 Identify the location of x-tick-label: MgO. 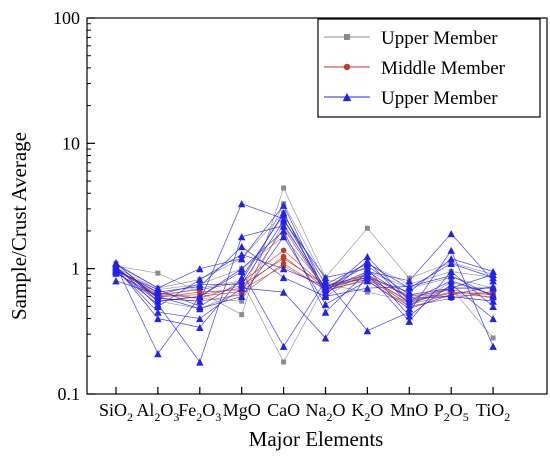
(242, 410).